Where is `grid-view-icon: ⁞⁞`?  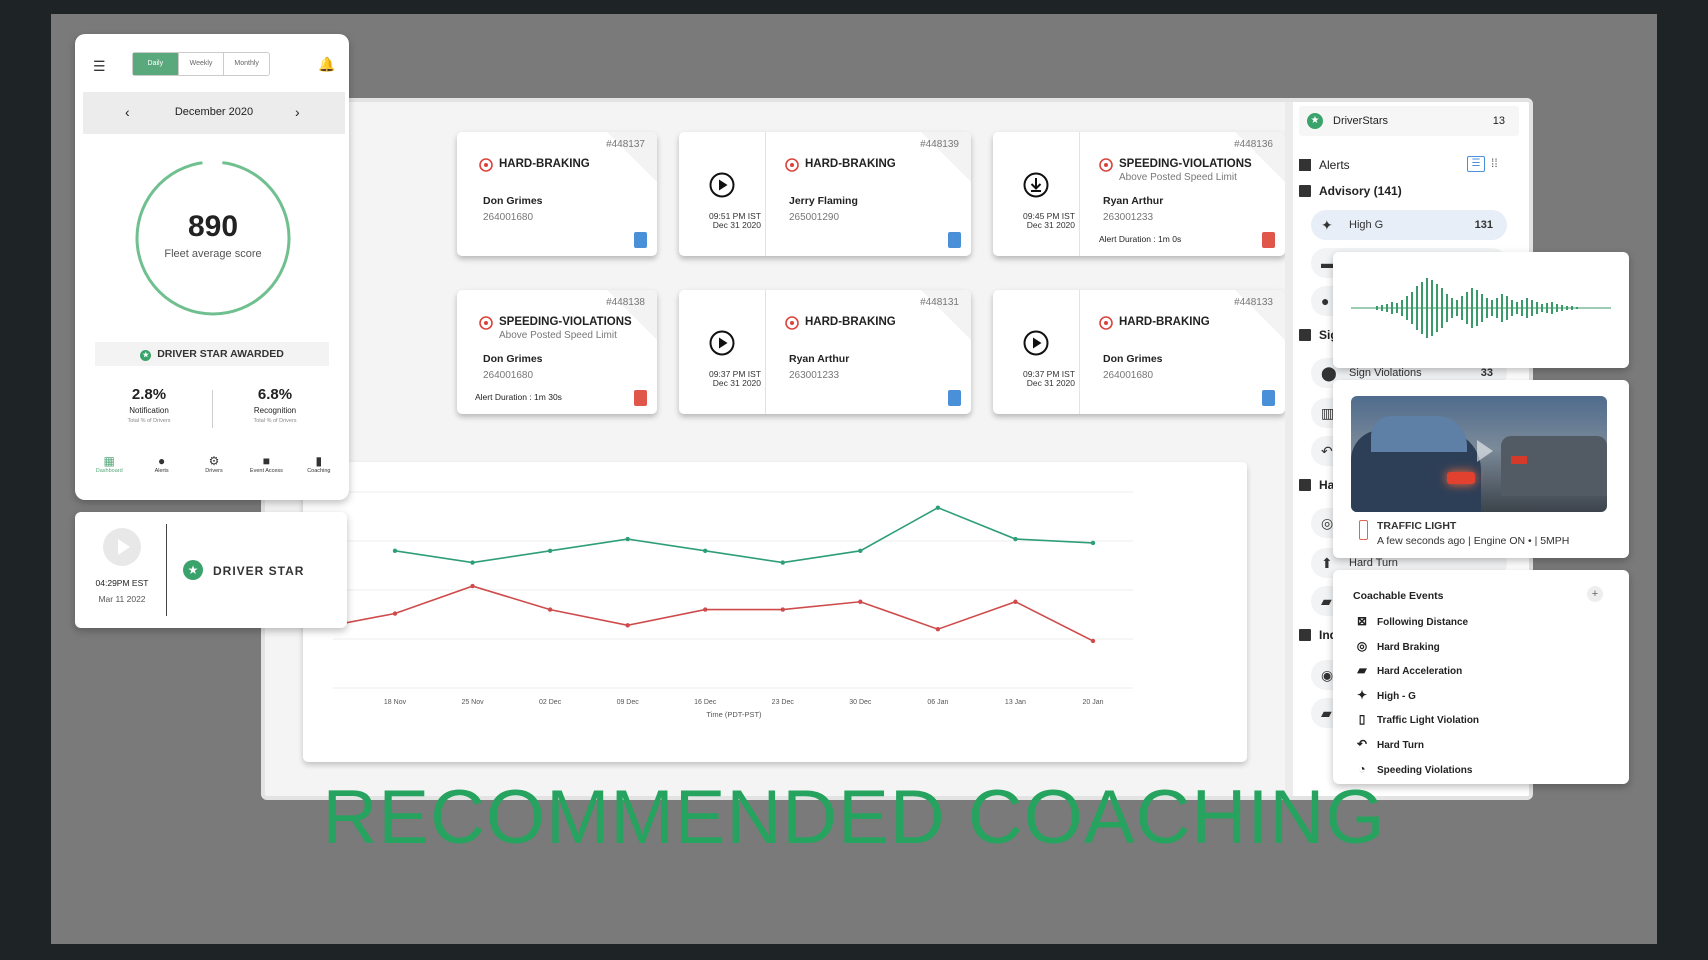 grid-view-icon: ⁞⁞ is located at coordinates (1494, 163).